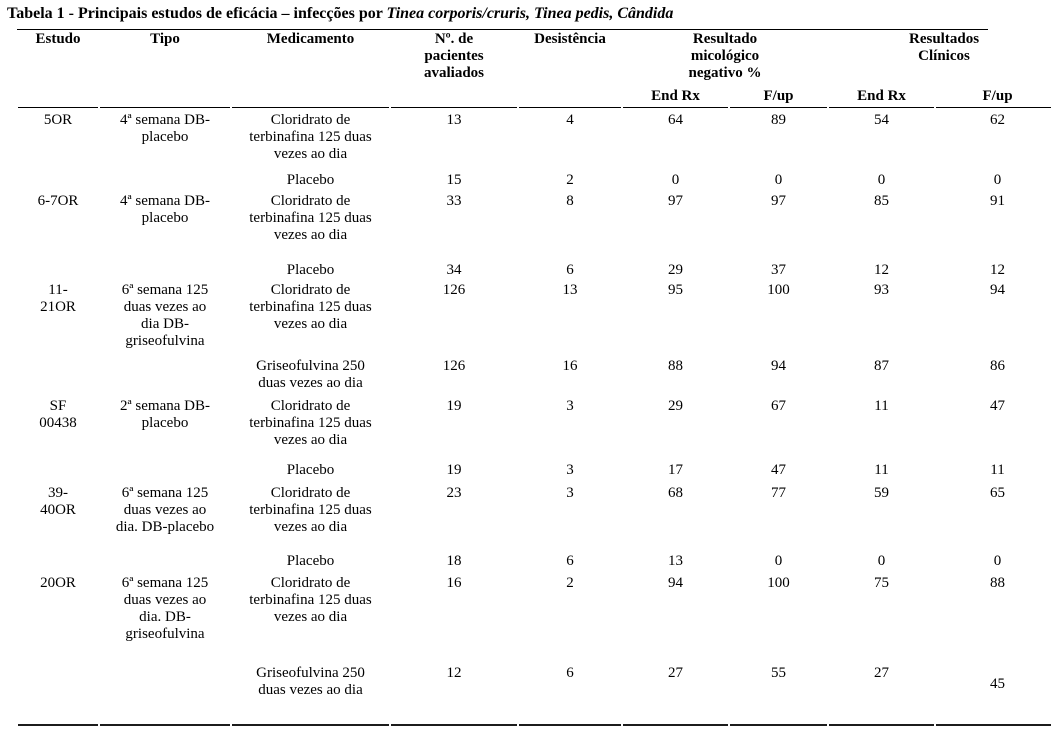 The height and width of the screenshot is (741, 1051). Describe the element at coordinates (778, 270) in the screenshot. I see `cell-mico-f-up: 37` at that location.